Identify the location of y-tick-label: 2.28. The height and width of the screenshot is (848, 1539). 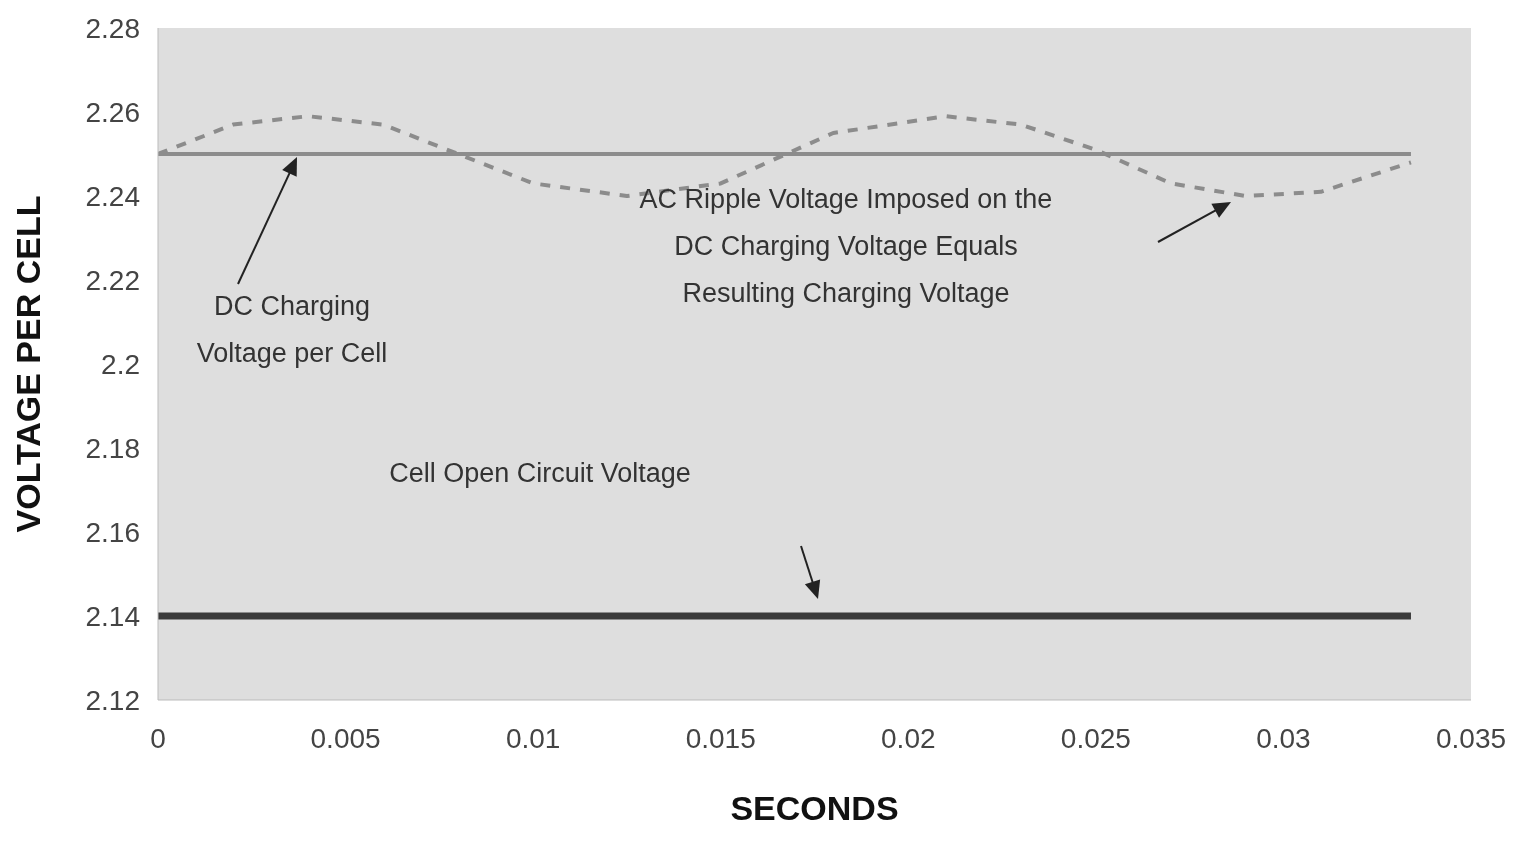
(112, 28).